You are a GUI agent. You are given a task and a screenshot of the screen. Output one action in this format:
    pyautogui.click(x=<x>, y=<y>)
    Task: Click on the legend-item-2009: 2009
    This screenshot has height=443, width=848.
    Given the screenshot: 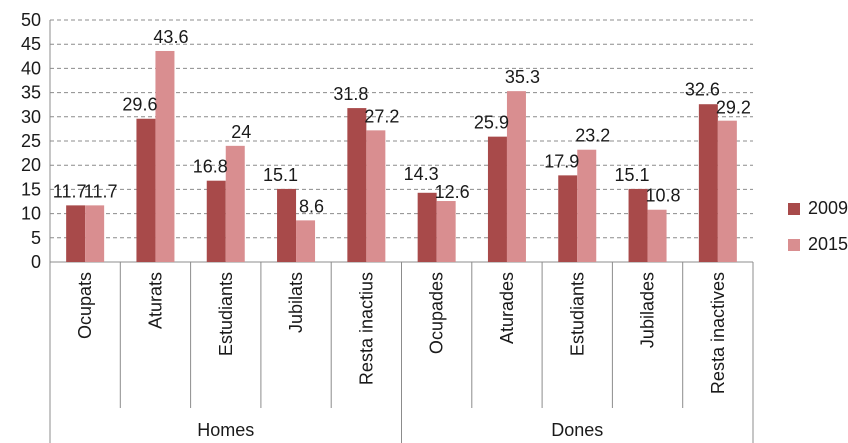 What is the action you would take?
    pyautogui.click(x=818, y=208)
    